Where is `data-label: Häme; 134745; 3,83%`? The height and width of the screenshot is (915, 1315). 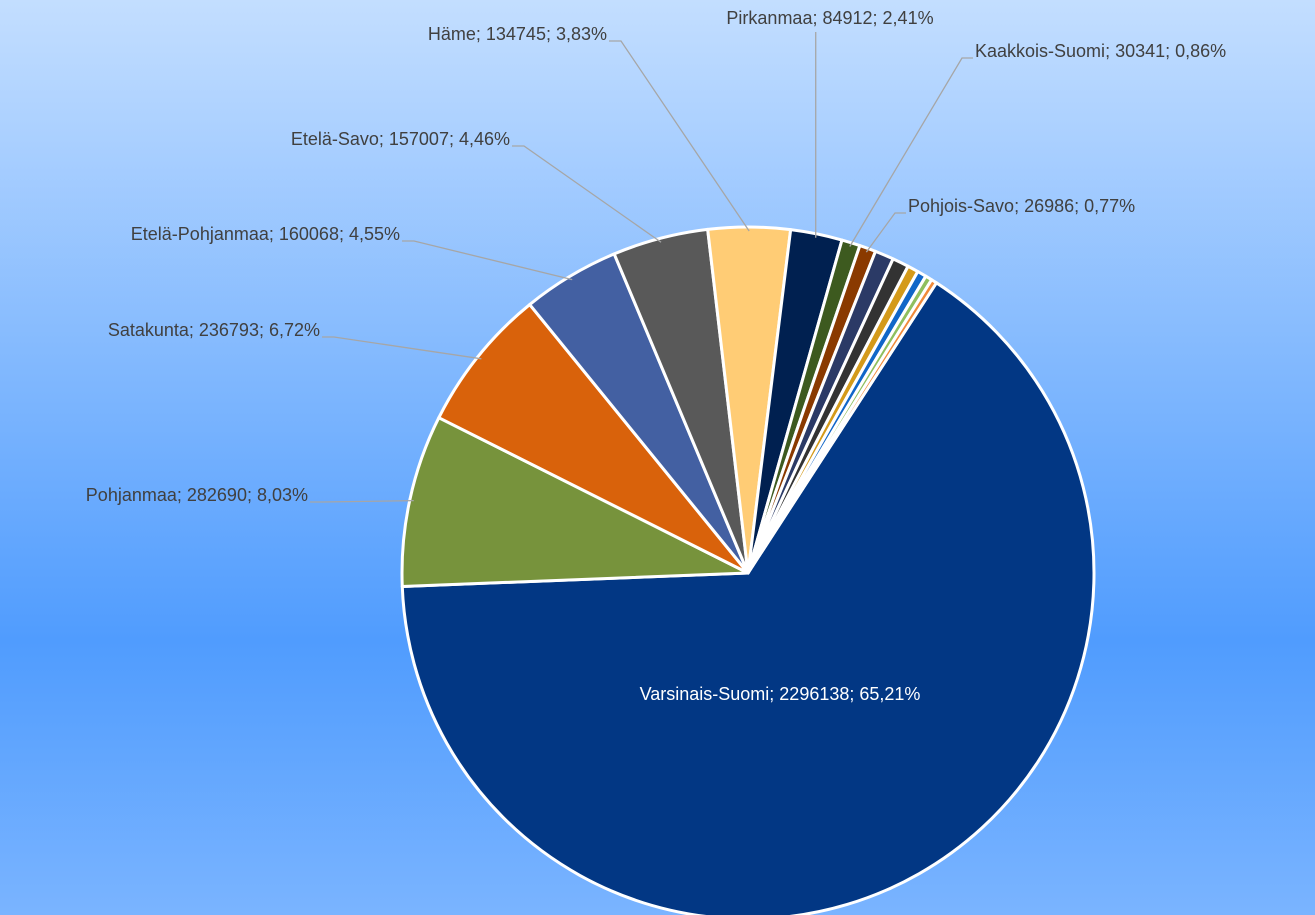 data-label: Häme; 134745; 3,83% is located at coordinates (517, 34).